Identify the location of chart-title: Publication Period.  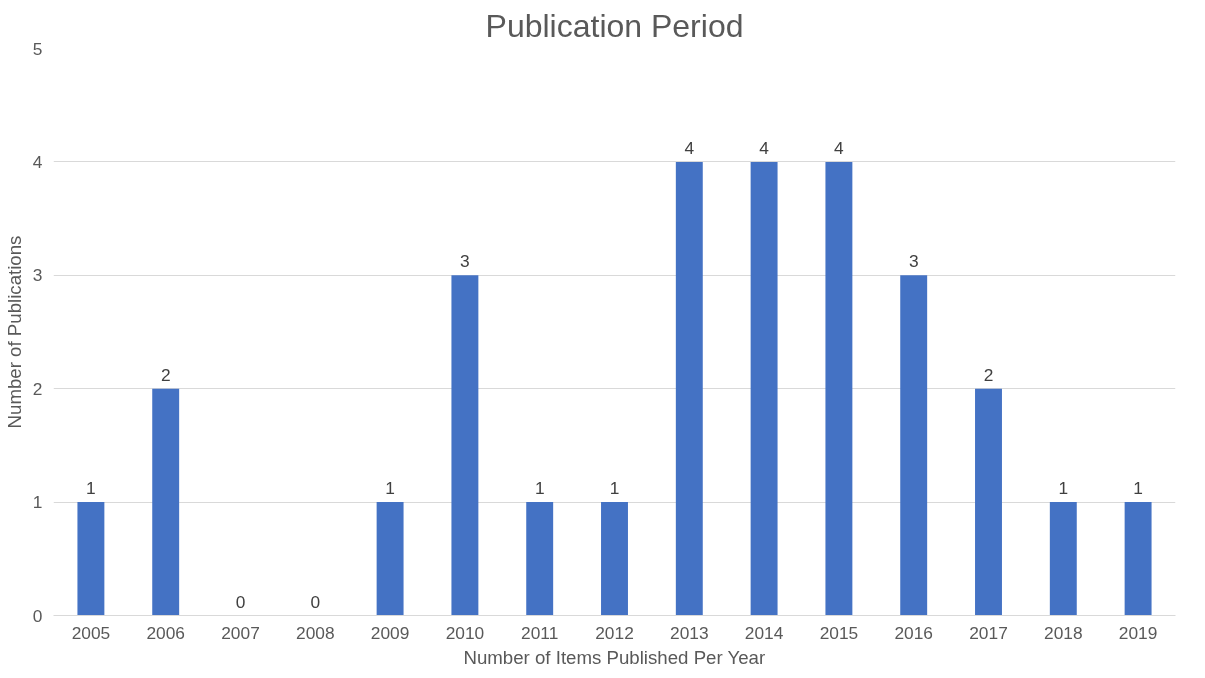
(614, 25).